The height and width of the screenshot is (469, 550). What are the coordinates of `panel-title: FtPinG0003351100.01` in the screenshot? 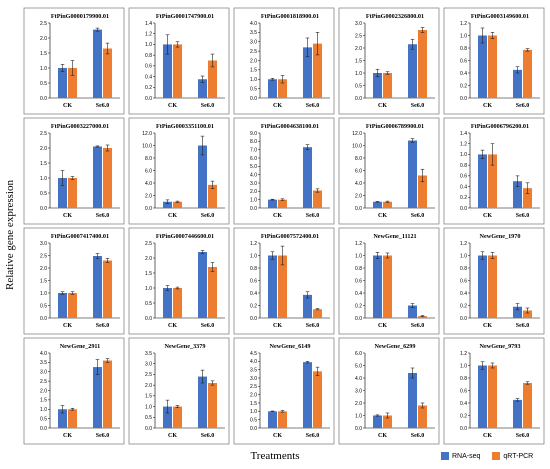 It's located at (185, 126).